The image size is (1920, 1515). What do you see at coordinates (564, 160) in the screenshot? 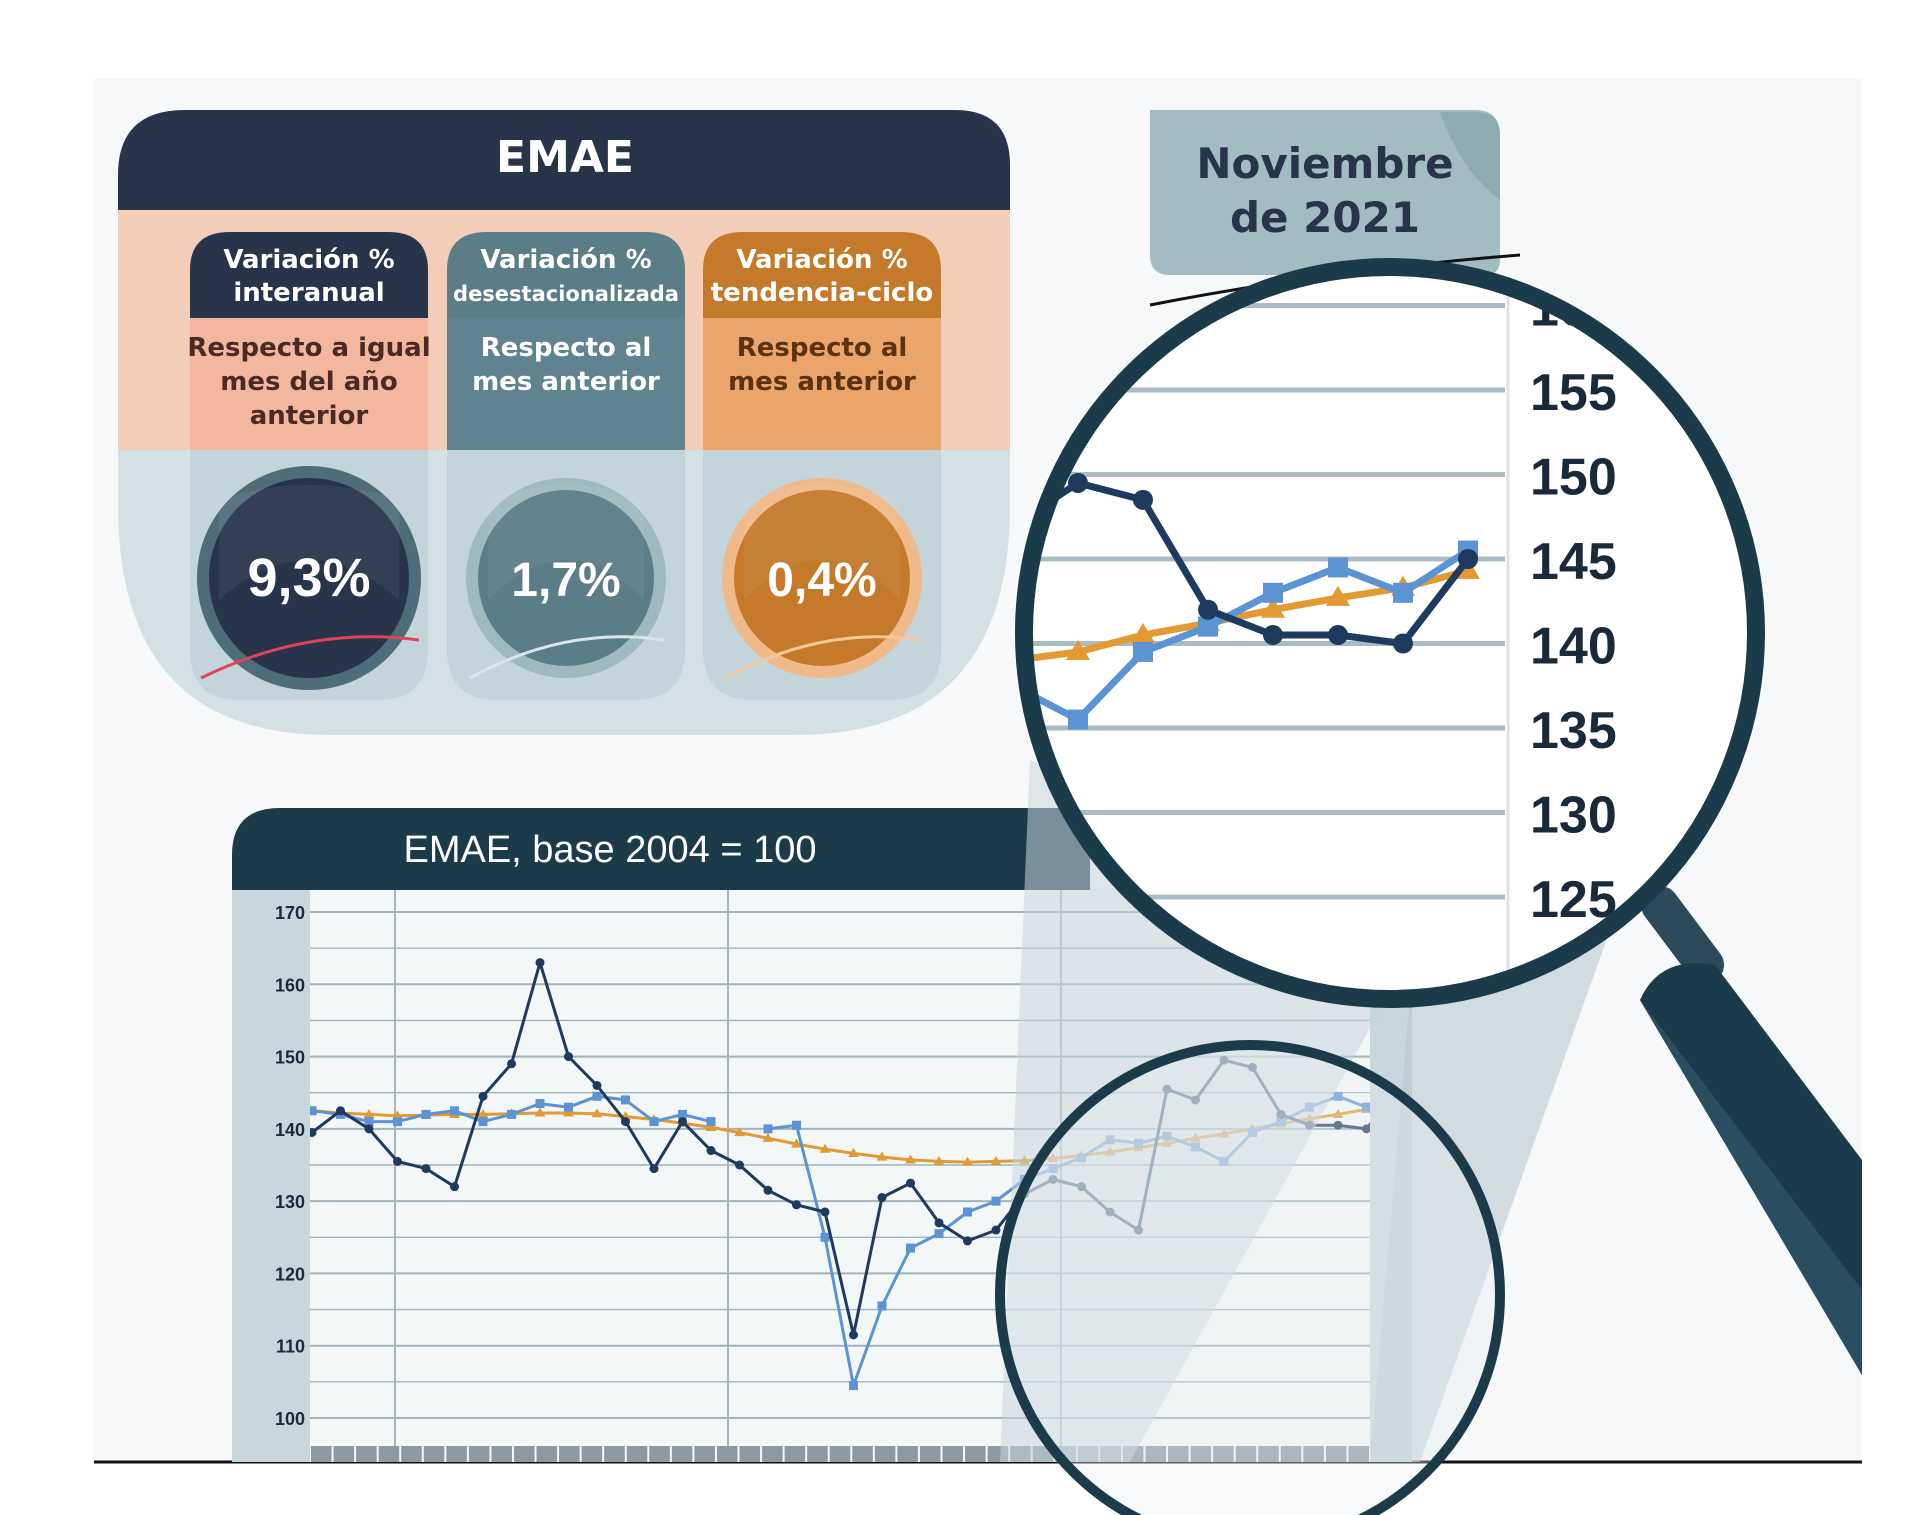
I see `emae-header` at bounding box center [564, 160].